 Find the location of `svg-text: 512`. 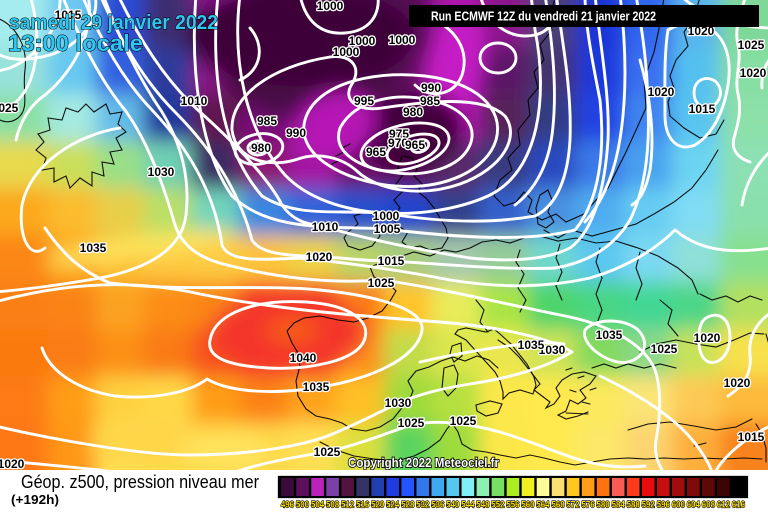

svg-text: 512 is located at coordinates (347, 505).